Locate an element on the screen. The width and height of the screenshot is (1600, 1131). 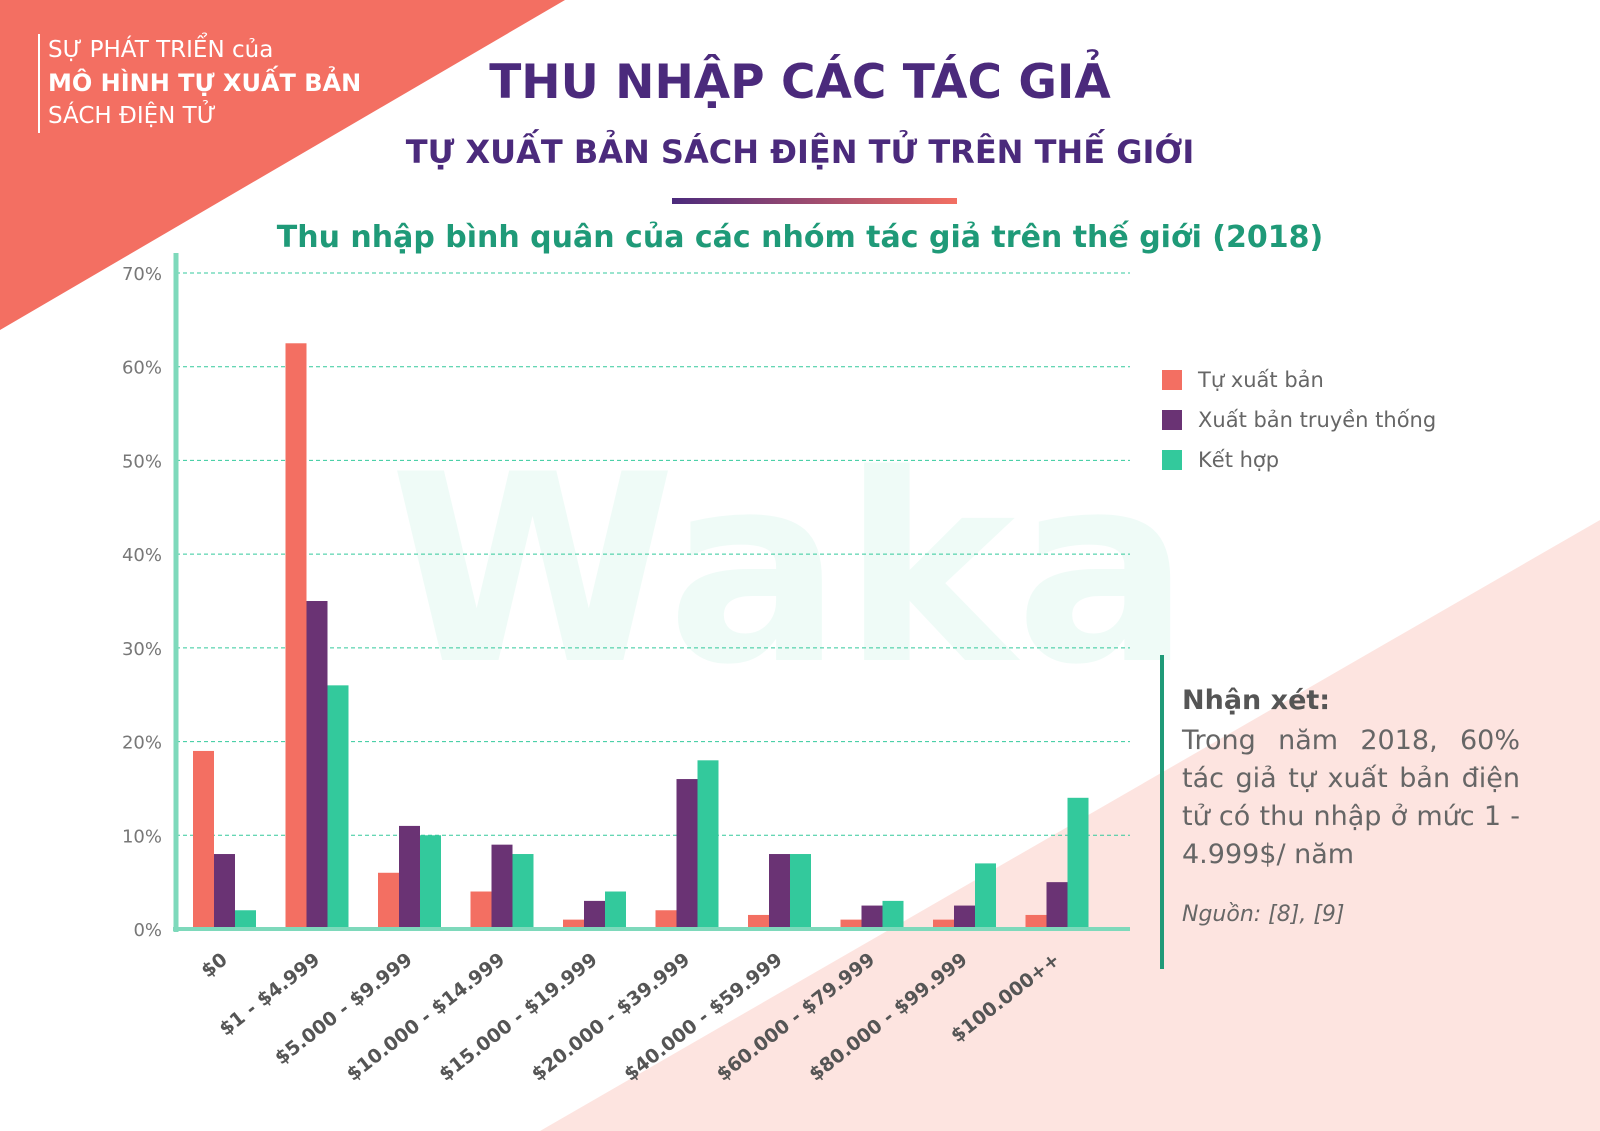
legend-swatch-traditional is located at coordinates (1172, 420).